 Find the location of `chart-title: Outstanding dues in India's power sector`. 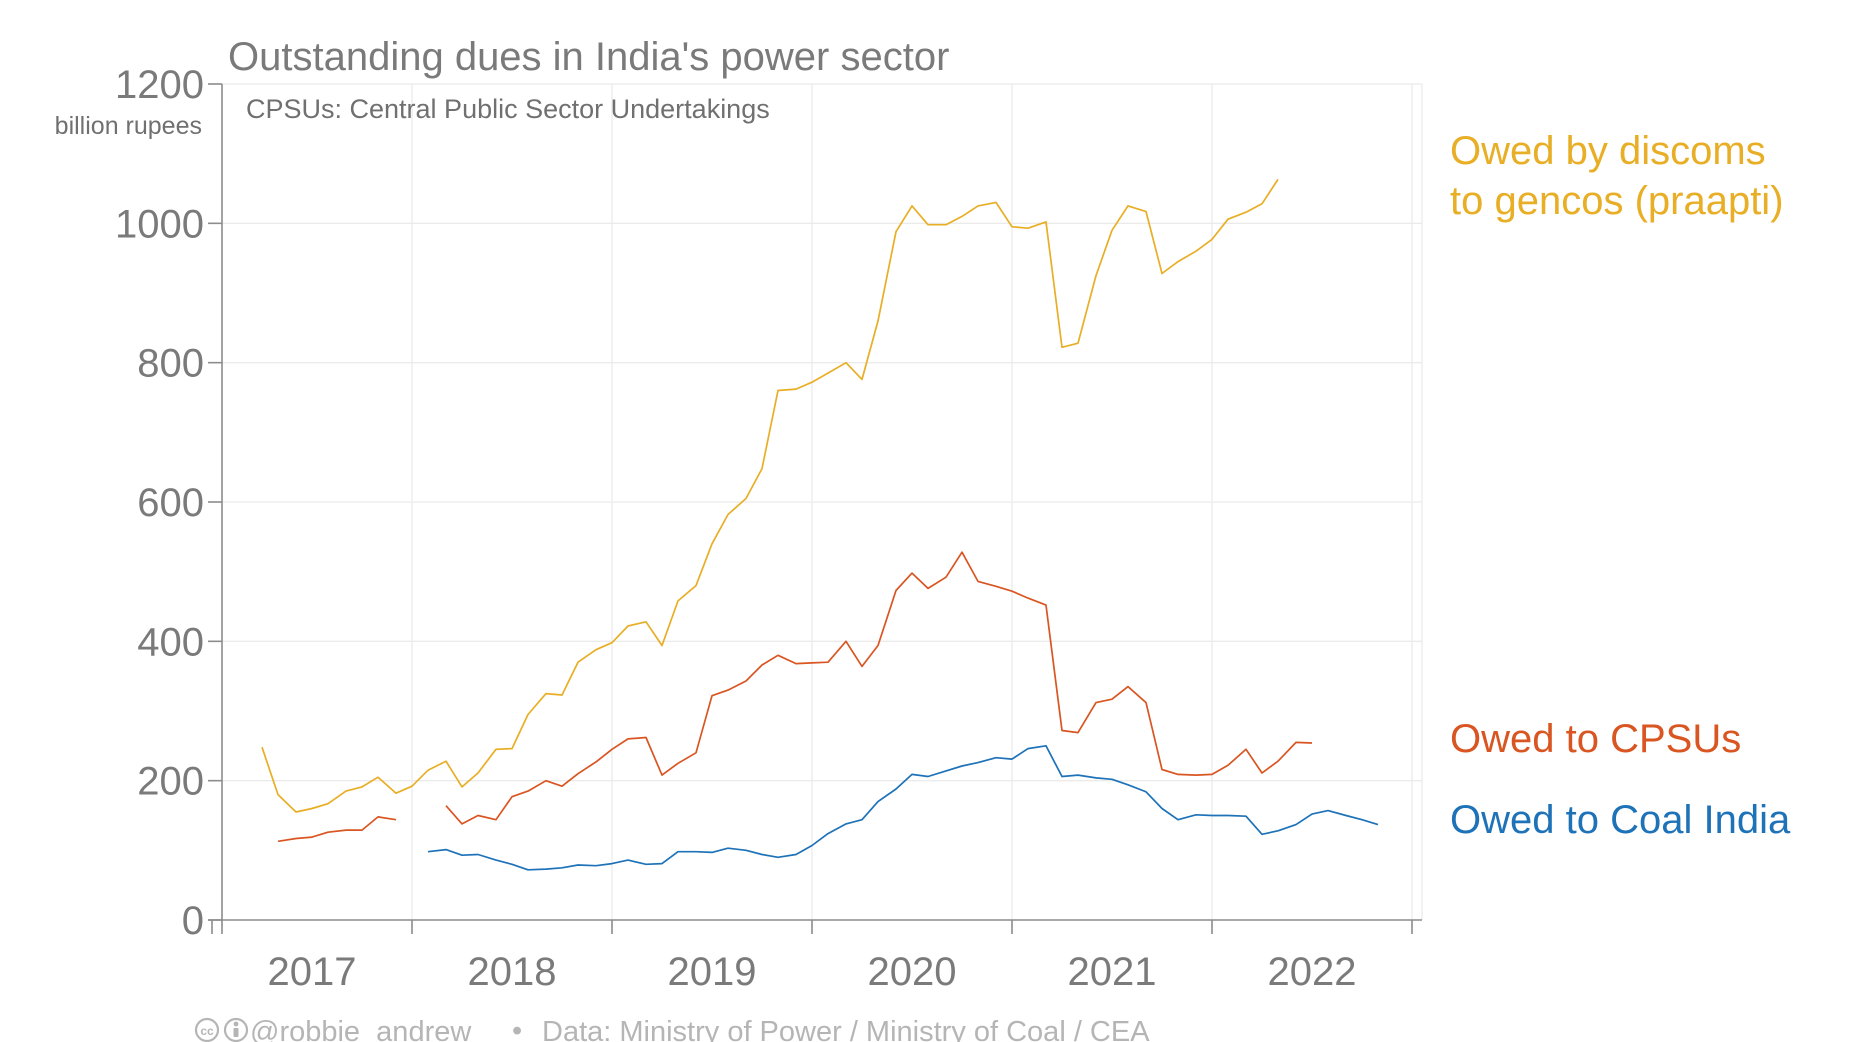

chart-title: Outstanding dues in India's power sector is located at coordinates (588, 57).